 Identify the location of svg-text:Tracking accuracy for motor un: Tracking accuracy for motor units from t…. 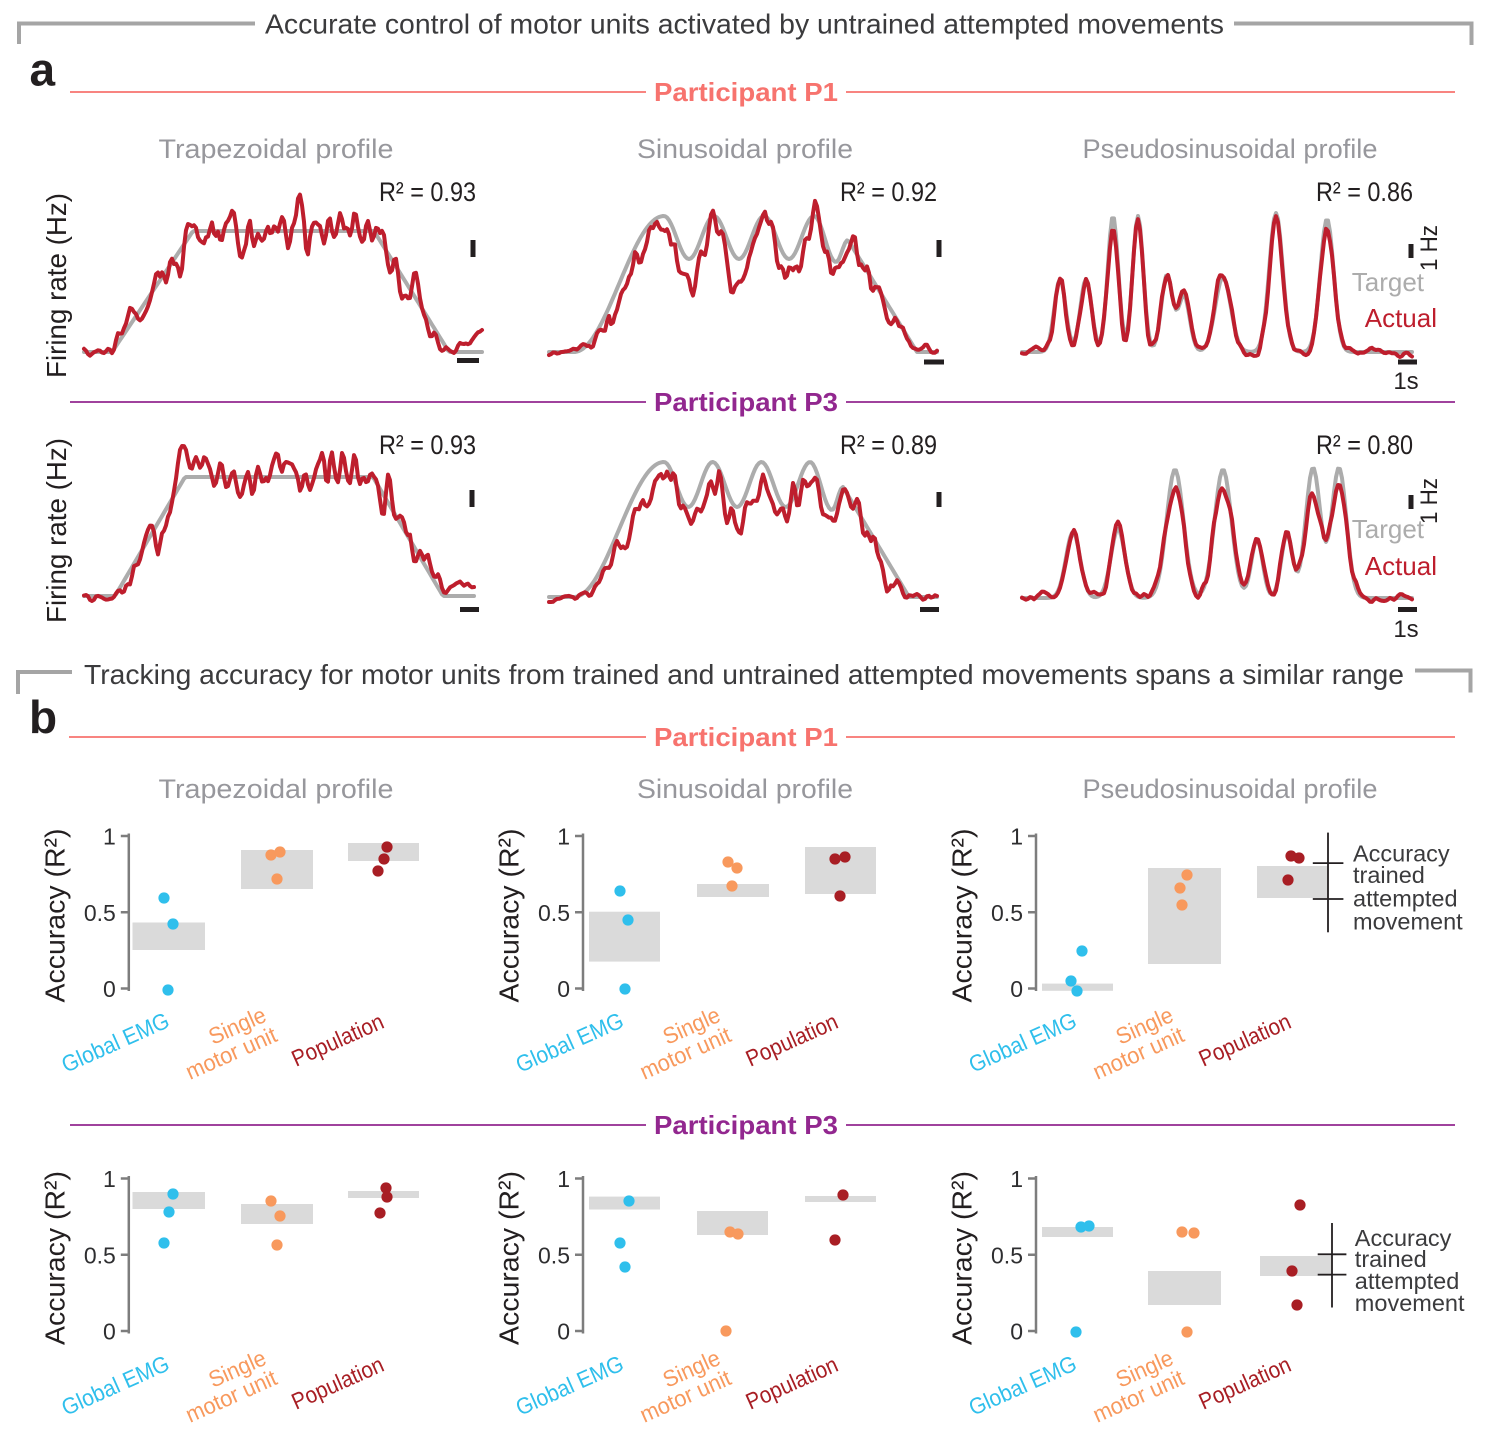
(744, 674).